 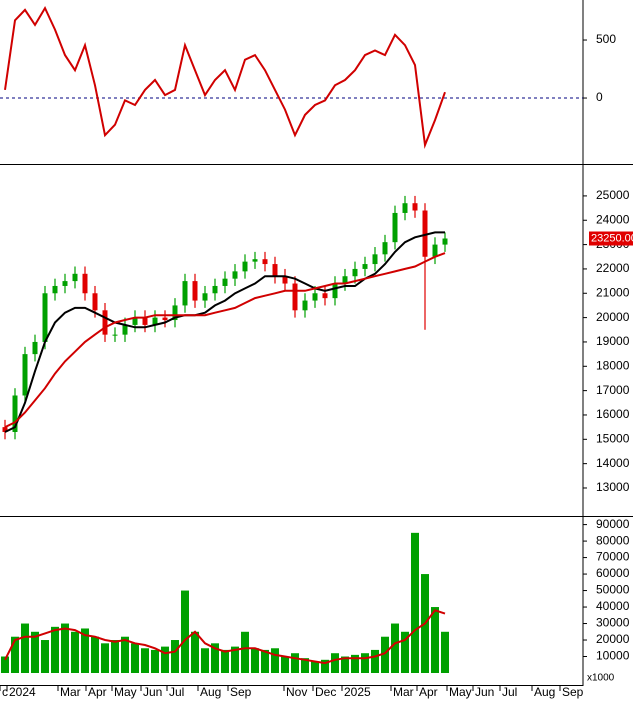 I want to click on y-tick-label: 13000, so click(x=613, y=487).